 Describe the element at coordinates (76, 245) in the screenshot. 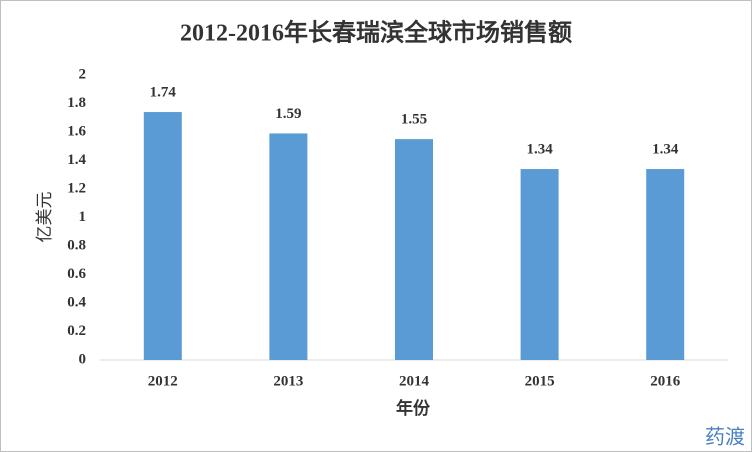

I see `y-tick-label: 0.8` at that location.